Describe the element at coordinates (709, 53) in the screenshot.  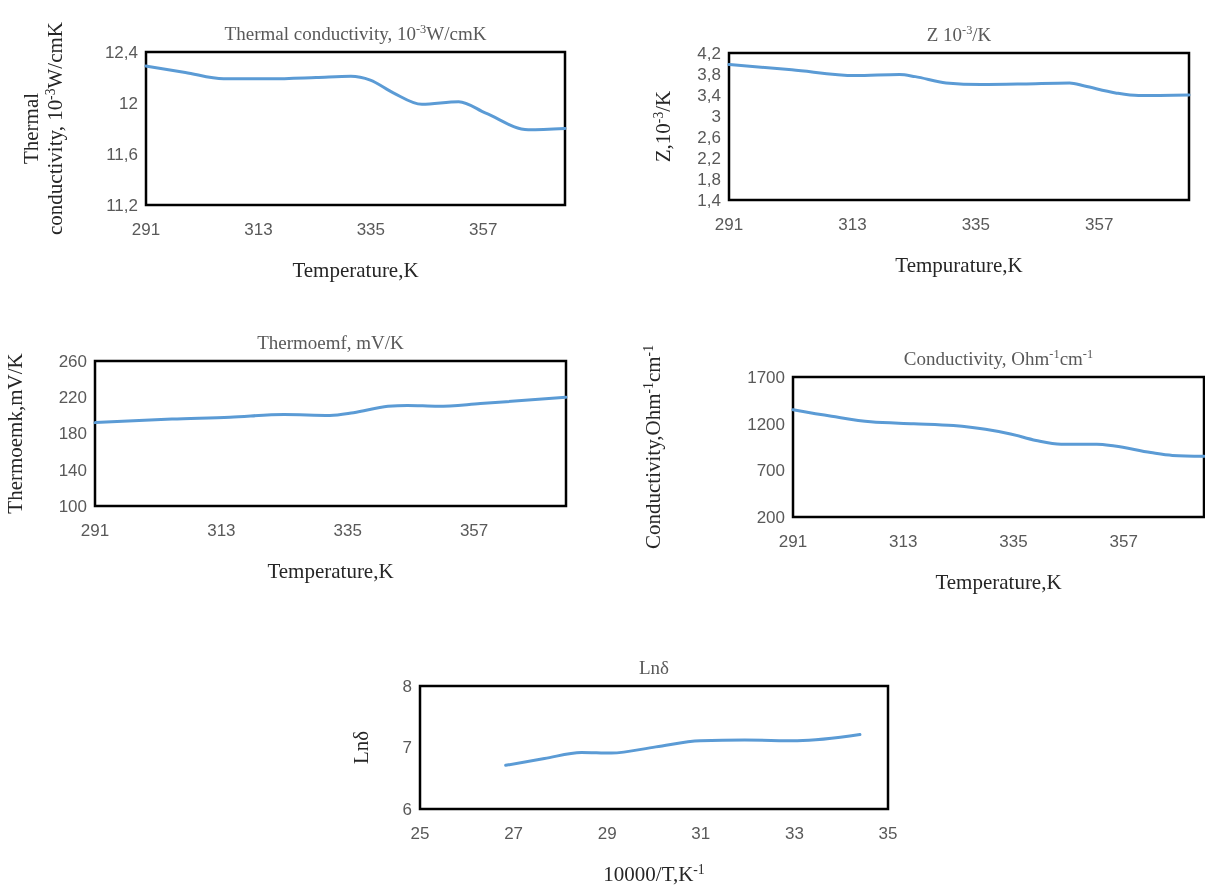
I see `y-tick-label: 4,2` at that location.